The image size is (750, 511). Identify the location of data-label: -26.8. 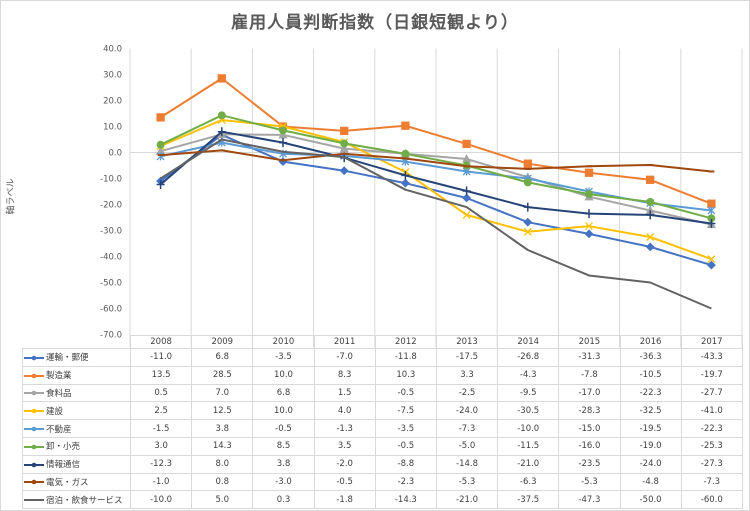
(528, 357).